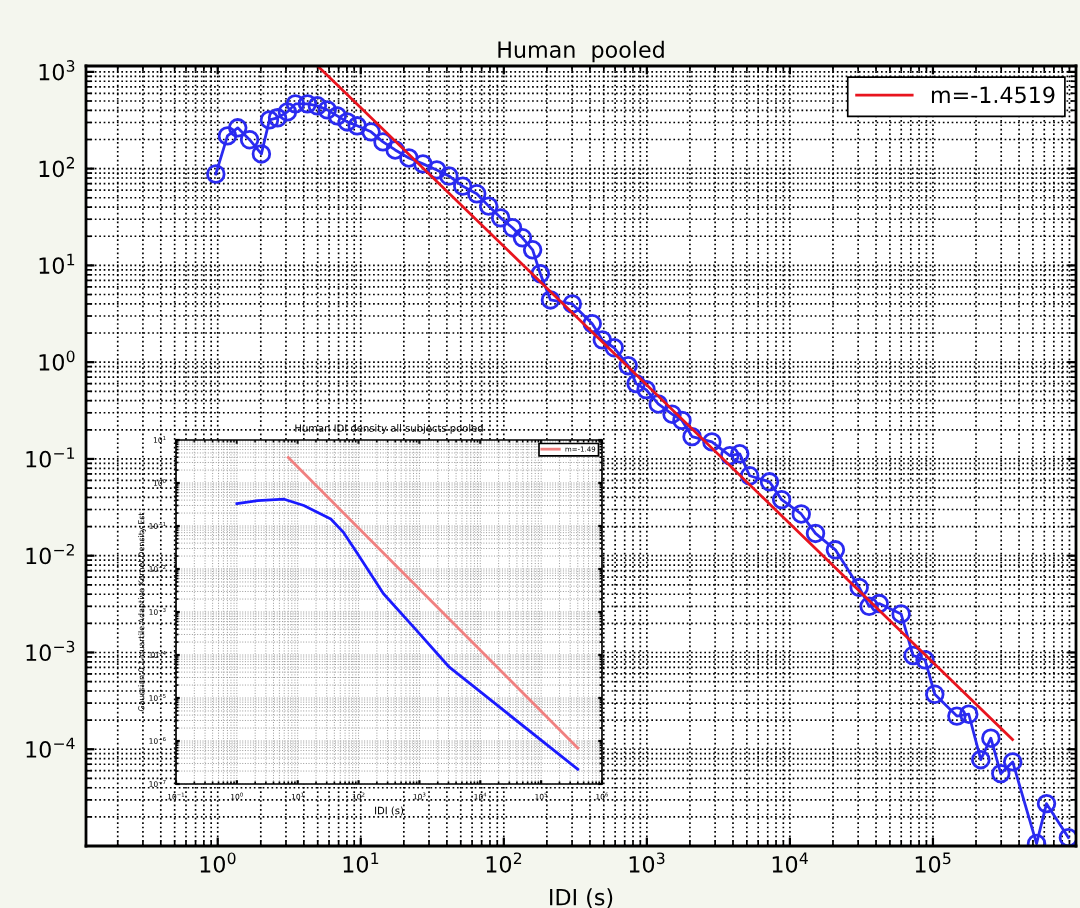 This screenshot has width=1080, height=908. What do you see at coordinates (790, 862) in the screenshot?
I see `x-tick-label: 10$^{4}$` at bounding box center [790, 862].